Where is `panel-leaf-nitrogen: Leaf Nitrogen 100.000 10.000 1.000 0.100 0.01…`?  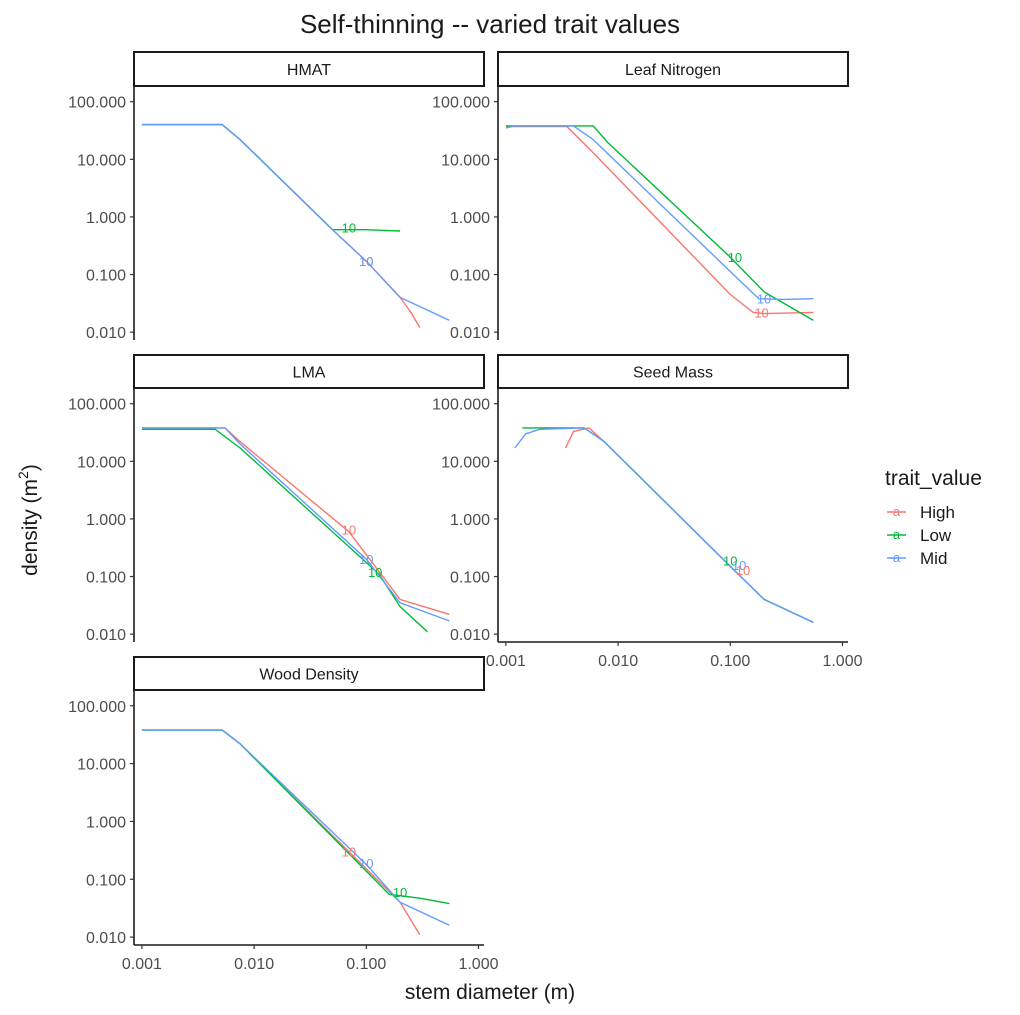
panel-leaf-nitrogen: Leaf Nitrogen 100.000 10.000 1.000 0.100 0.01… is located at coordinates (640, 196).